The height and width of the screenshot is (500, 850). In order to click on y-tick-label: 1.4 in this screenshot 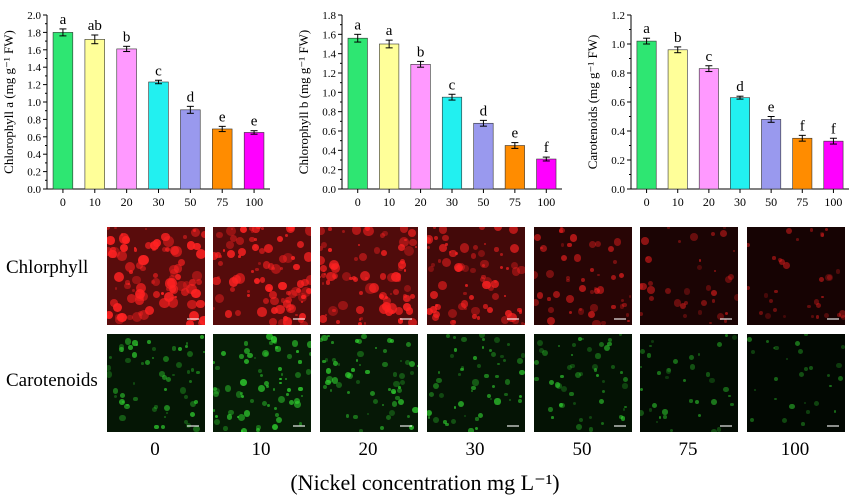, I will do `click(329, 55)`.